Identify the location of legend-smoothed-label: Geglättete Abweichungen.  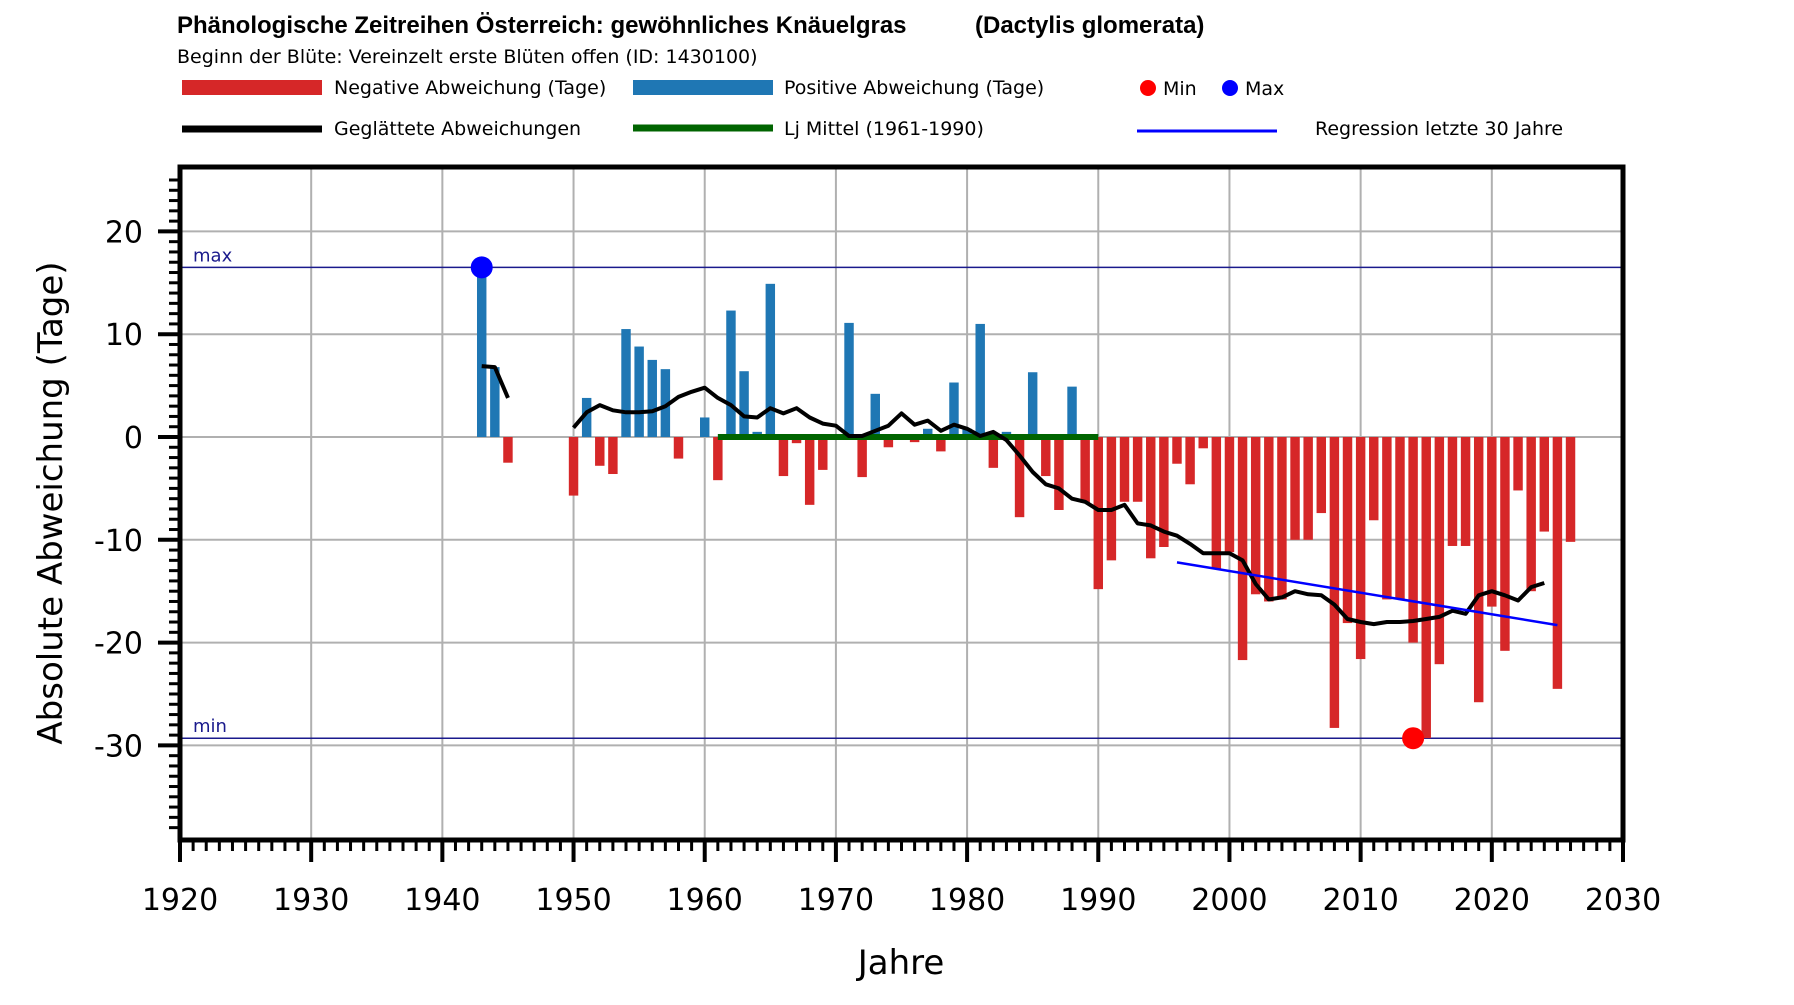
(457, 129).